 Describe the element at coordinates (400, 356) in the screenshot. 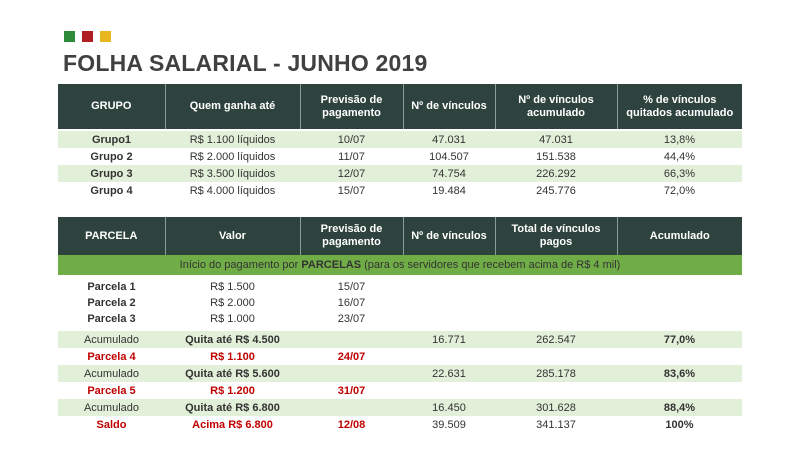

I see `row: Parcela 4 R$ 1.100 24/07` at that location.